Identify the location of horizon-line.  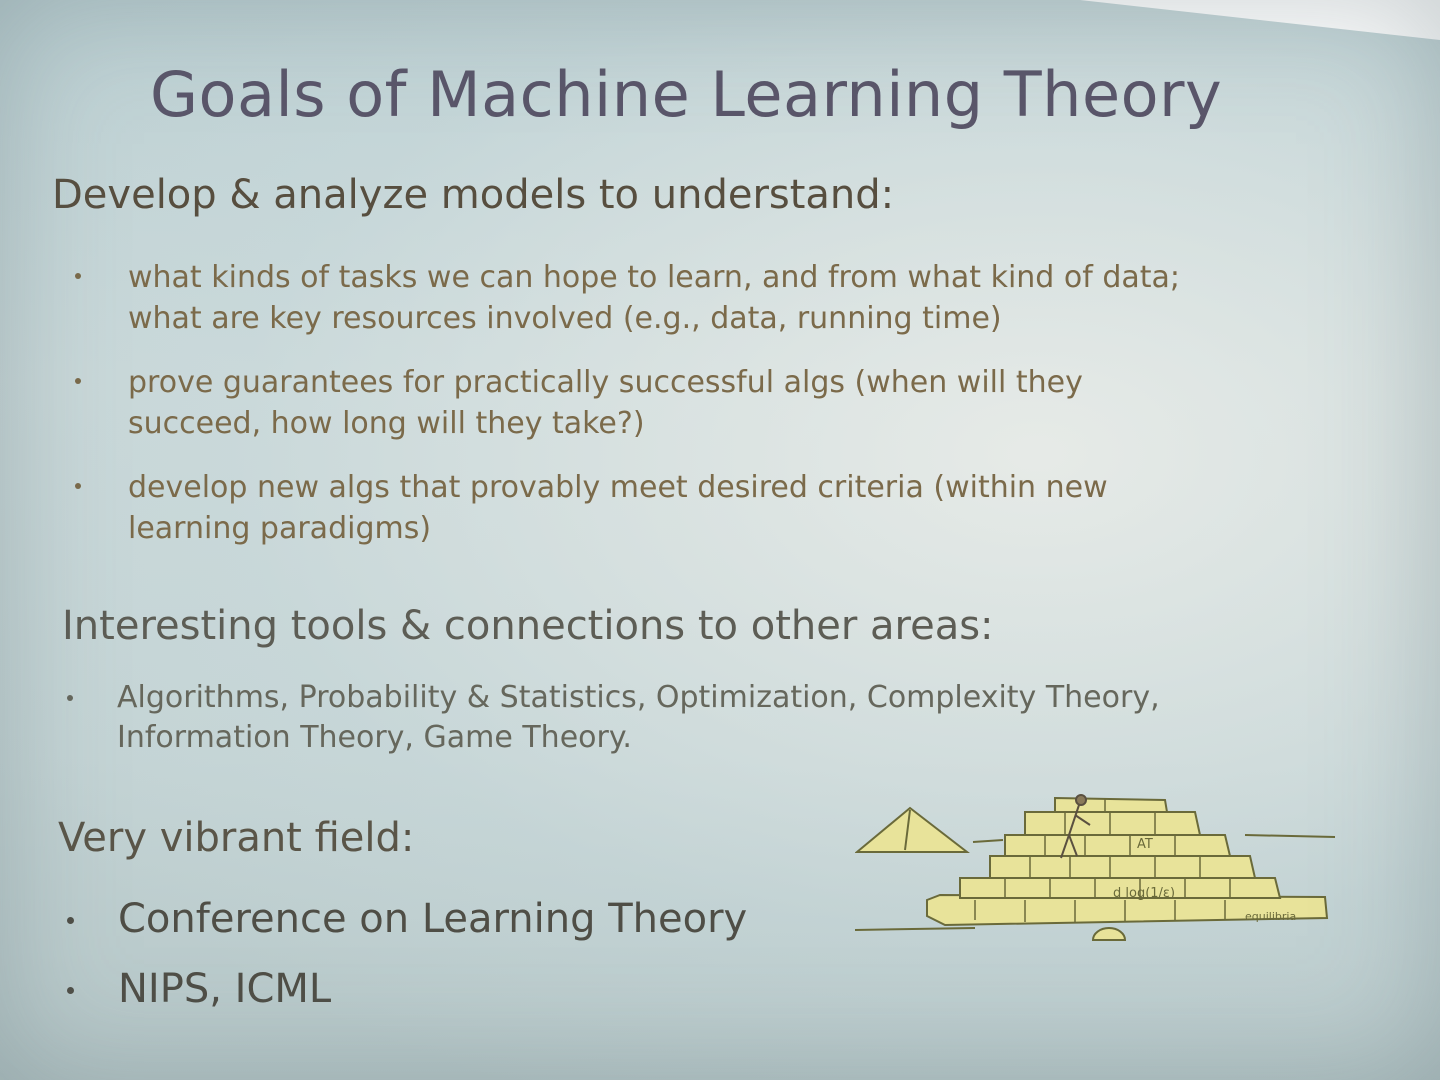
(1290, 836).